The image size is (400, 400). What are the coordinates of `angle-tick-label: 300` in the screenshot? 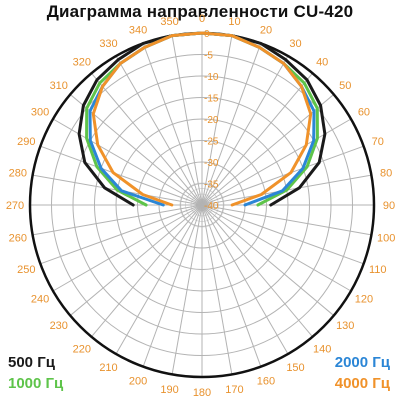 It's located at (40, 113).